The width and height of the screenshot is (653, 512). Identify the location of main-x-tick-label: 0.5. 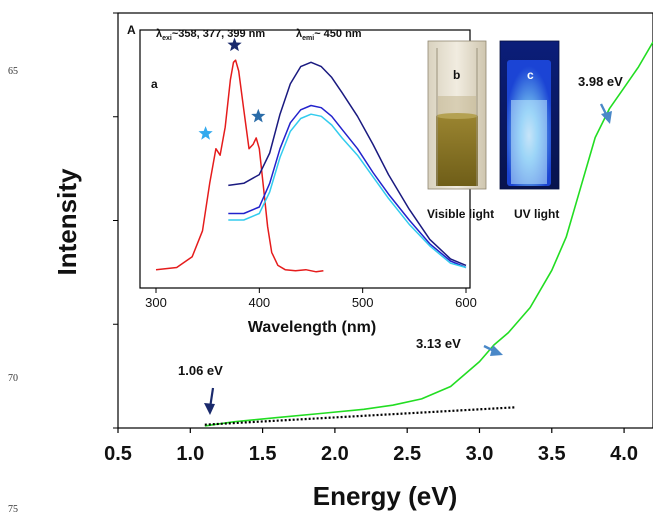
(118, 454).